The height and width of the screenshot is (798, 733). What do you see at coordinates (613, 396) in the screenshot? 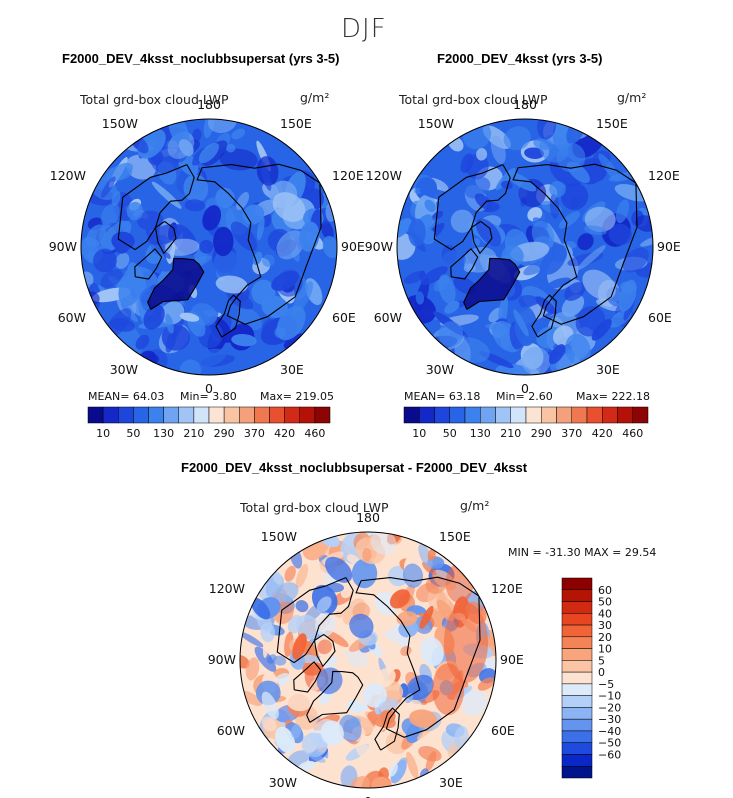
I see `panel-2-max: Max= 222.18` at bounding box center [613, 396].